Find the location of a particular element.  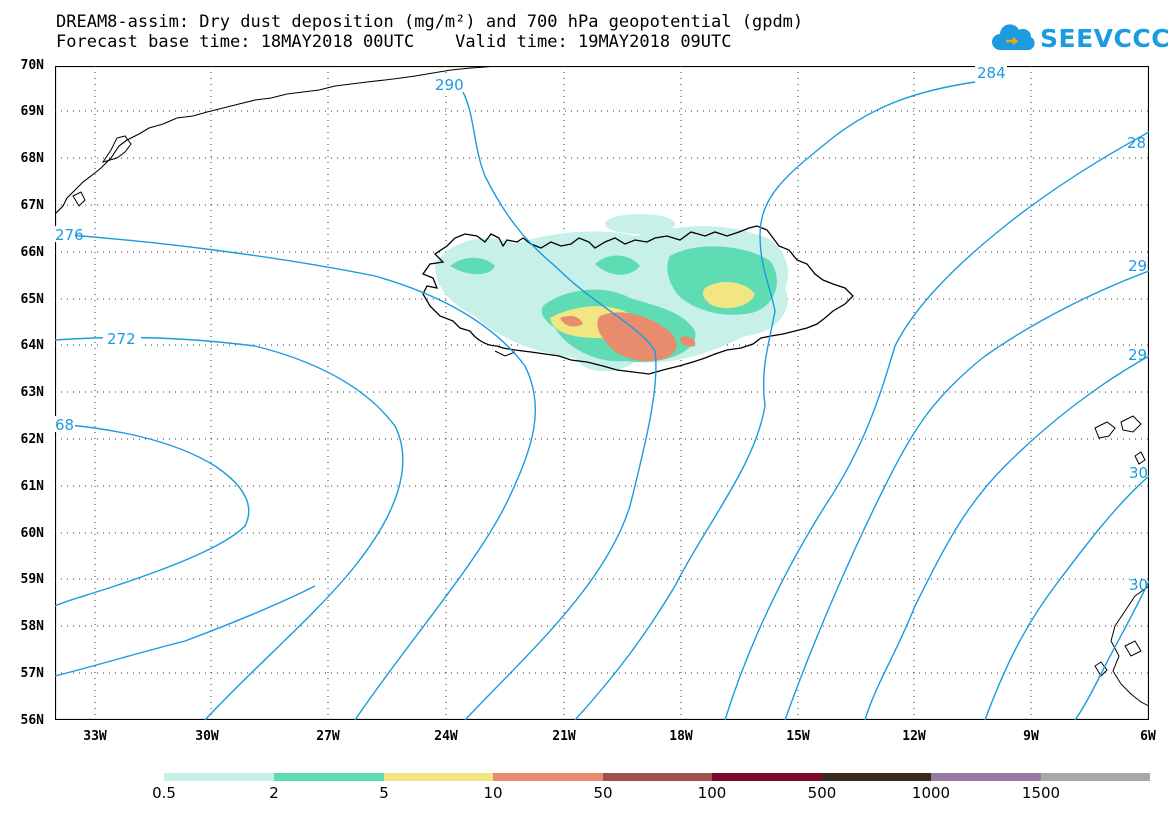

legend-label: 1500 is located at coordinates (1041, 793).